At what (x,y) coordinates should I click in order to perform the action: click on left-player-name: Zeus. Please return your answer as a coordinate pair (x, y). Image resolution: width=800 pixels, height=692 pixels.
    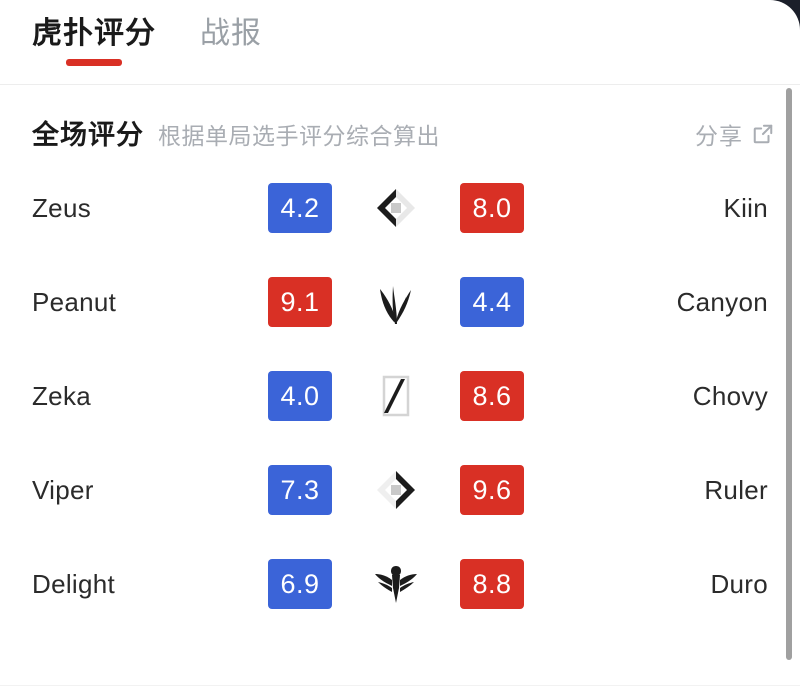
    Looking at the image, I should click on (62, 207).